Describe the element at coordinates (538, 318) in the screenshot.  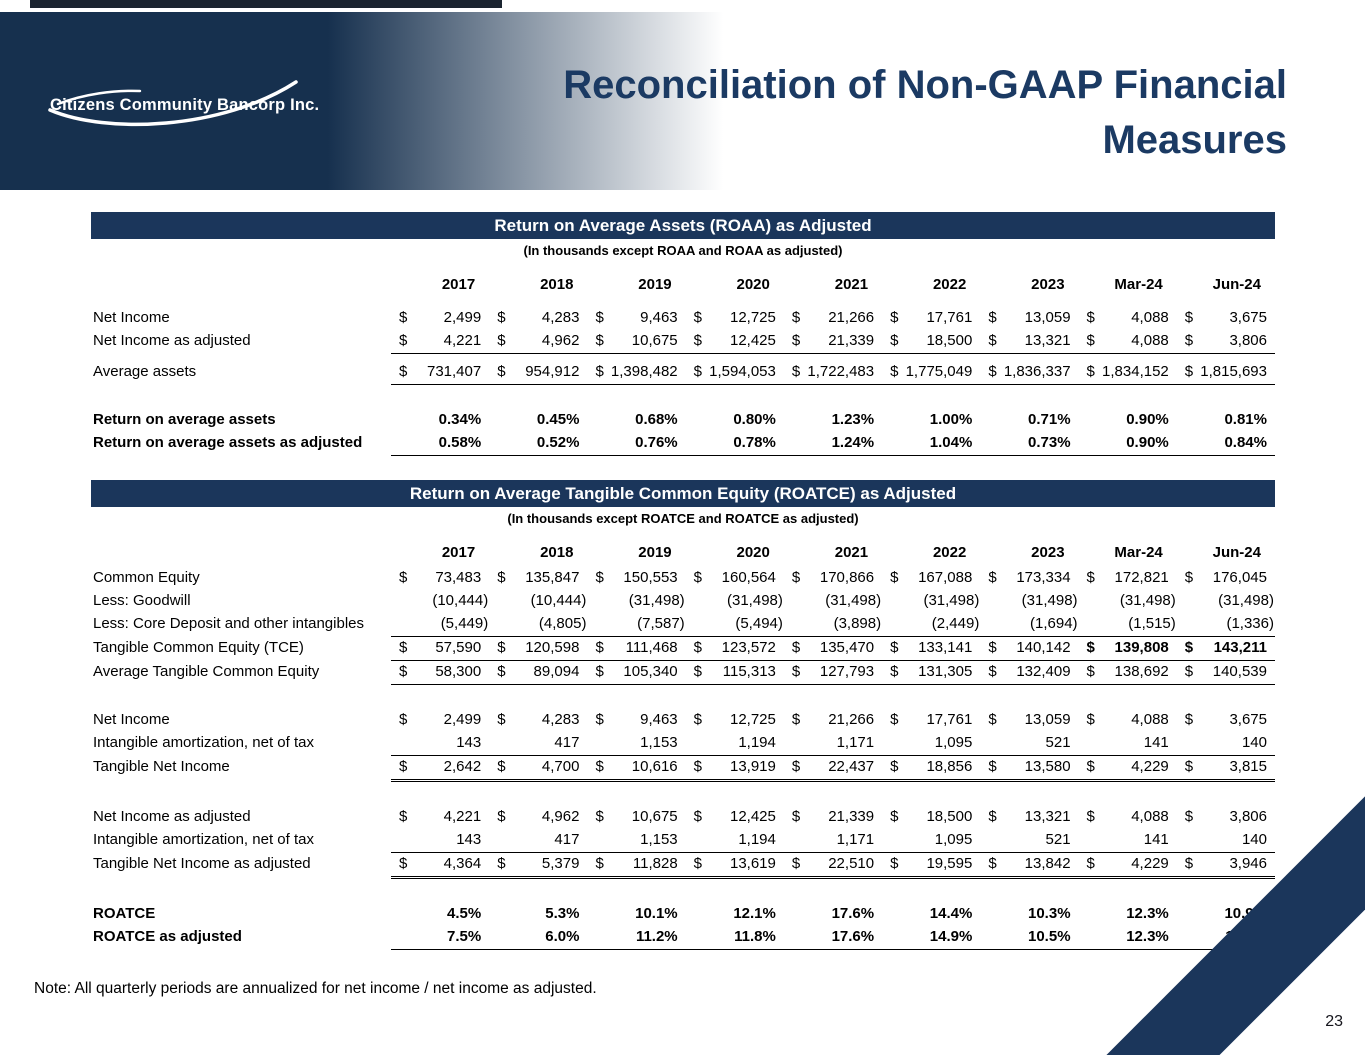
I see `value-cell: $4,283` at that location.